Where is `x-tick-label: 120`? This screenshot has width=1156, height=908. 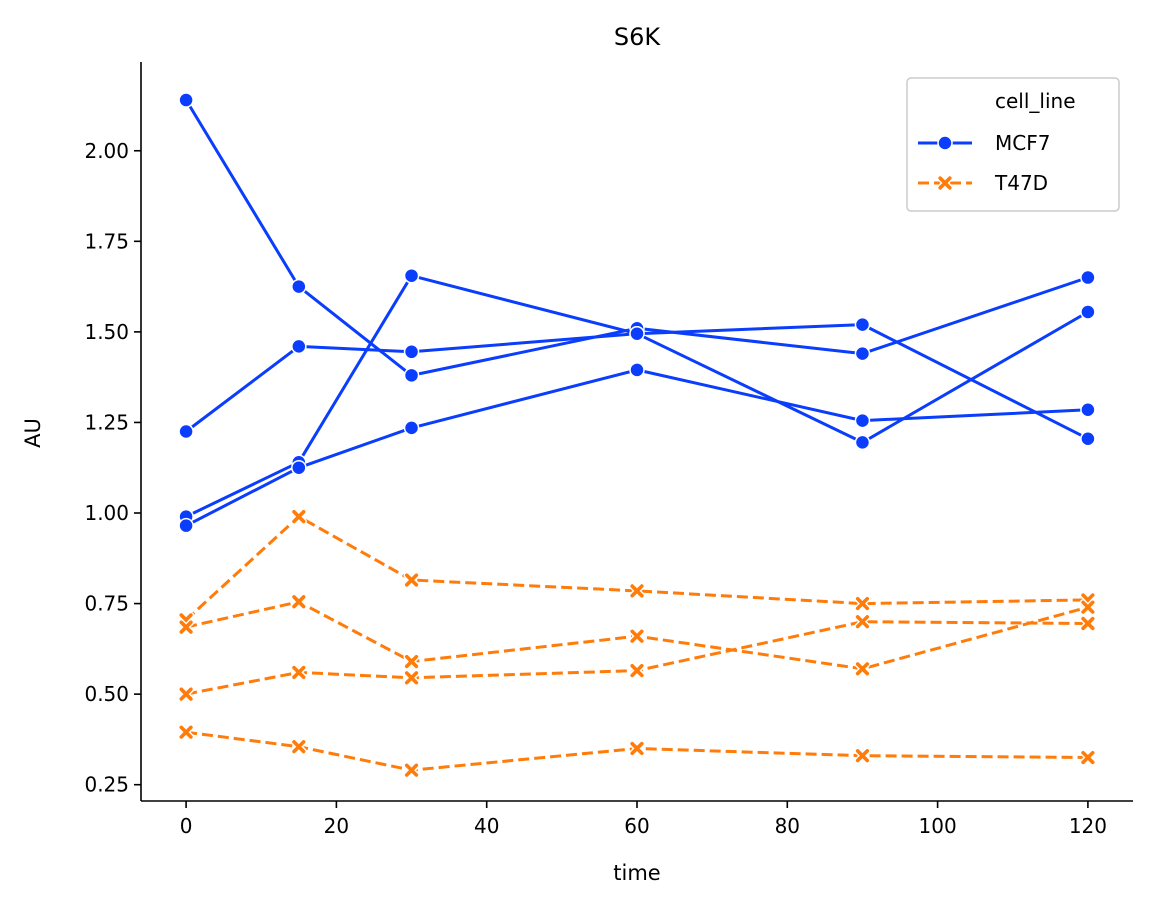 x-tick-label: 120 is located at coordinates (1088, 826).